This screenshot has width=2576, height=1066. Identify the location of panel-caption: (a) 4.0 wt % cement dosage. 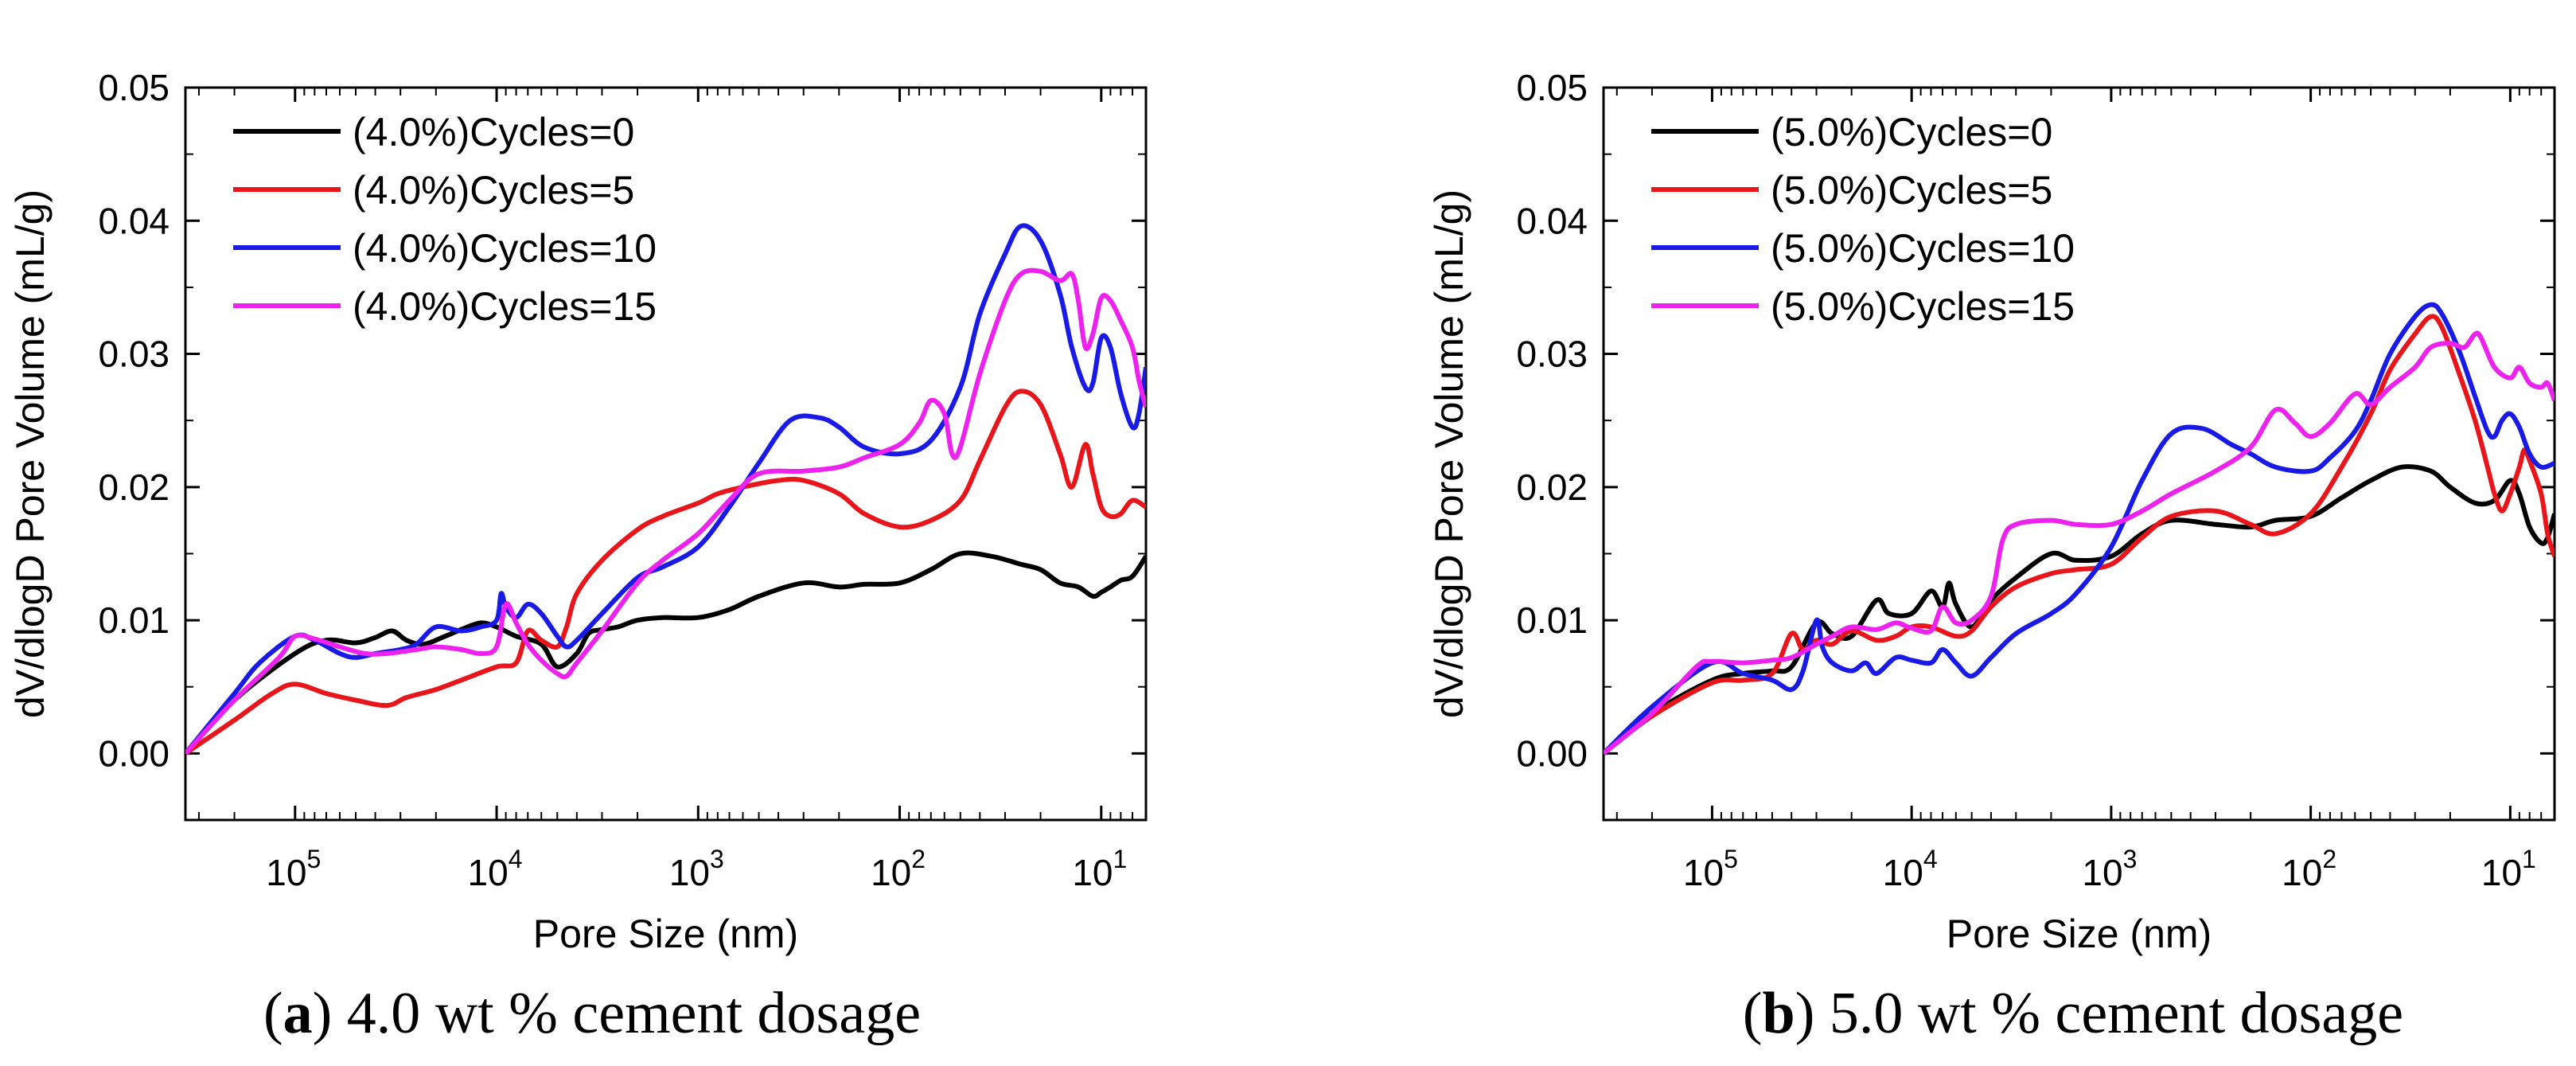
(592, 1013).